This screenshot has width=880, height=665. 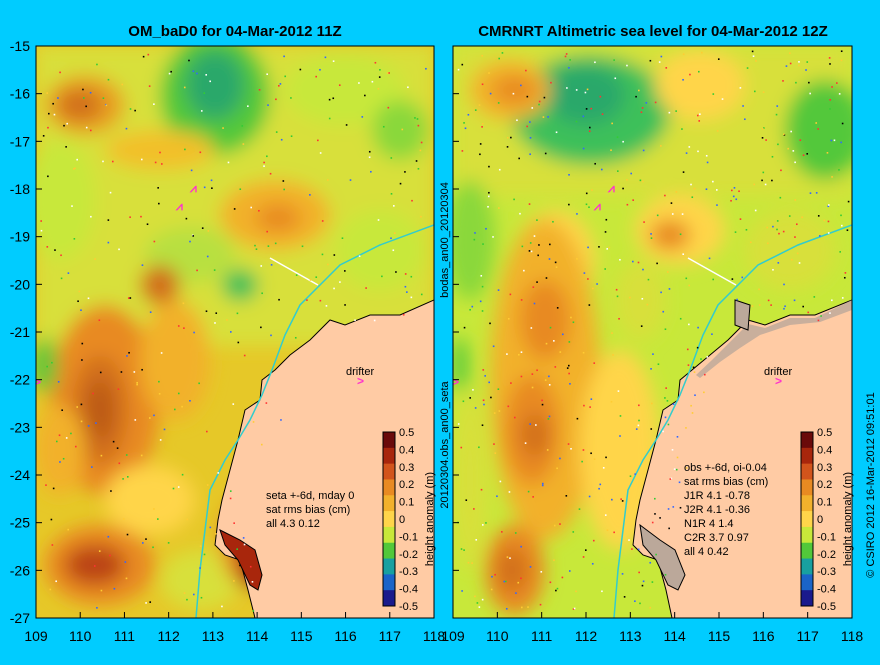 I want to click on y-tick-label: -20, so click(x=20, y=284).